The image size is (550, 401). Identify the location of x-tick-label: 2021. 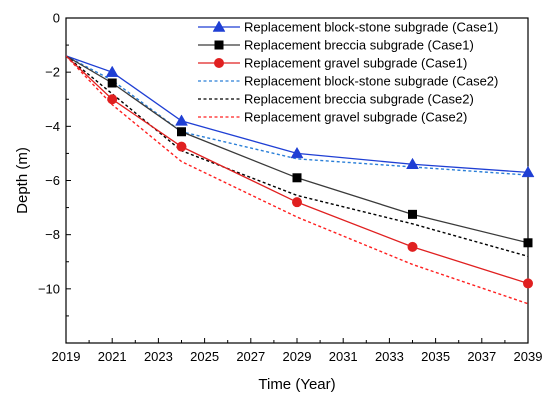
(112, 356).